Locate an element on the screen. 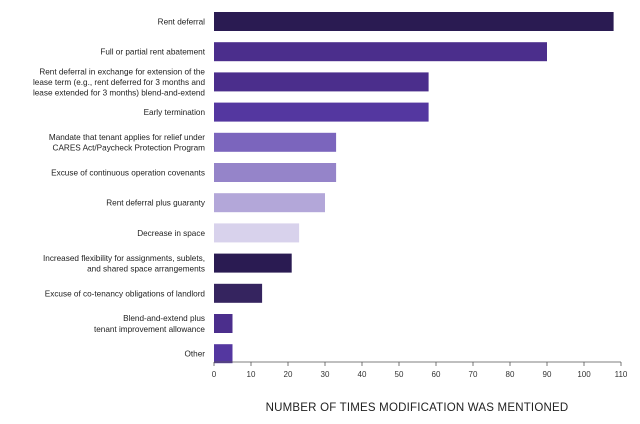  category-label-5: Excuse of continuous operation covenants is located at coordinates (128, 173).